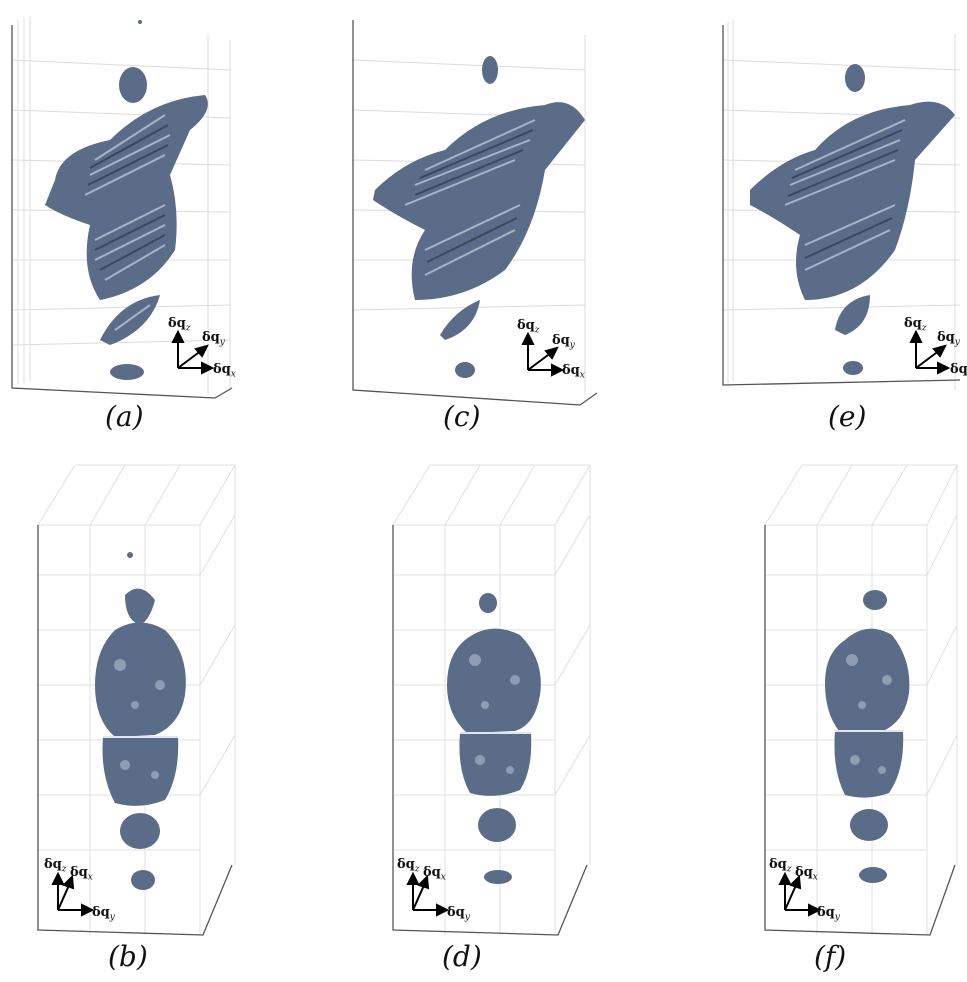  I want to click on panel-caption-b: (b), so click(128, 956).